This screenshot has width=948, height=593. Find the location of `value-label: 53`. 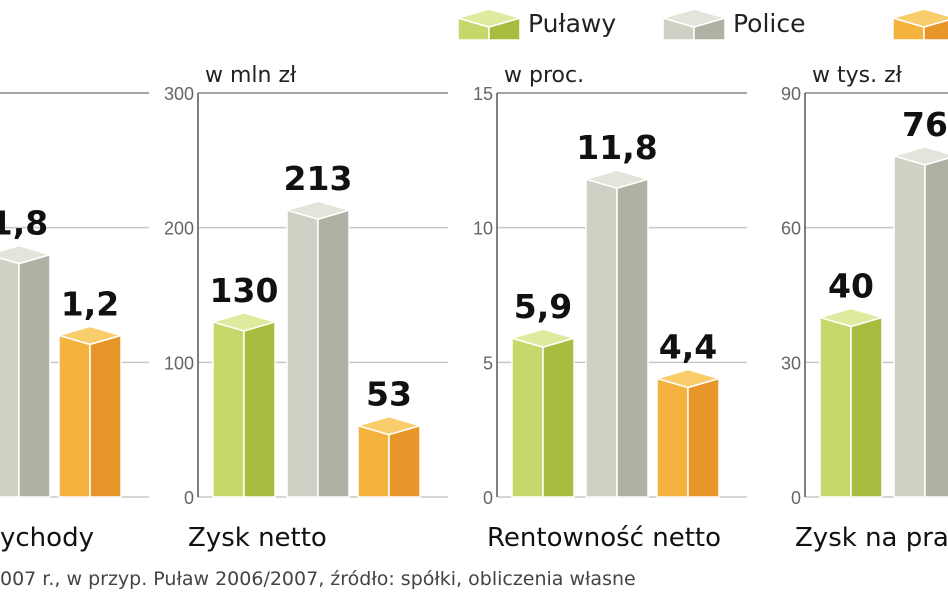

value-label: 53 is located at coordinates (389, 394).